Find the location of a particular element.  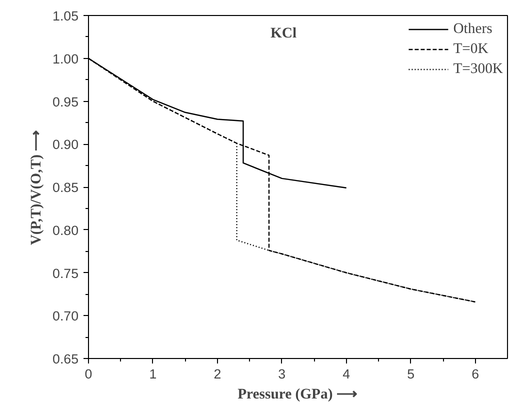

x-tick-label: 0 is located at coordinates (88, 374).